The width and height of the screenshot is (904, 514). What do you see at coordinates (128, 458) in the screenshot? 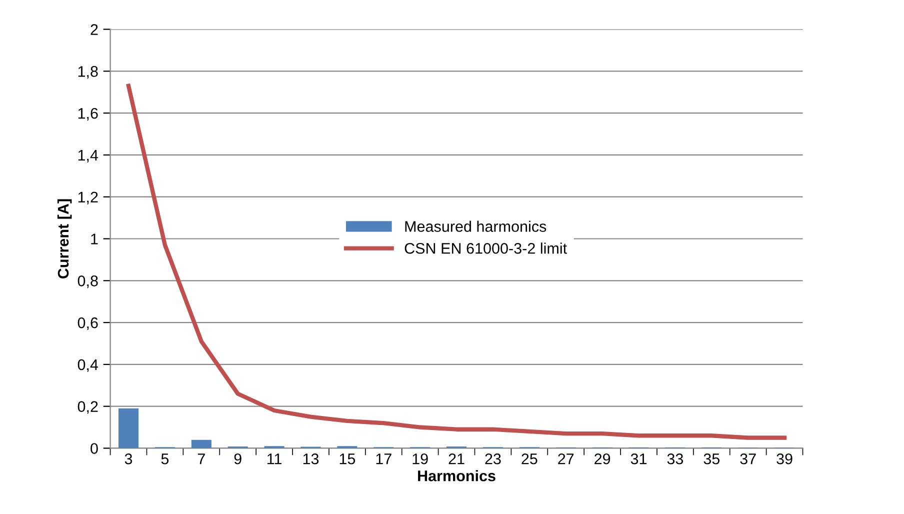
I see `x-tick-label: 3` at bounding box center [128, 458].